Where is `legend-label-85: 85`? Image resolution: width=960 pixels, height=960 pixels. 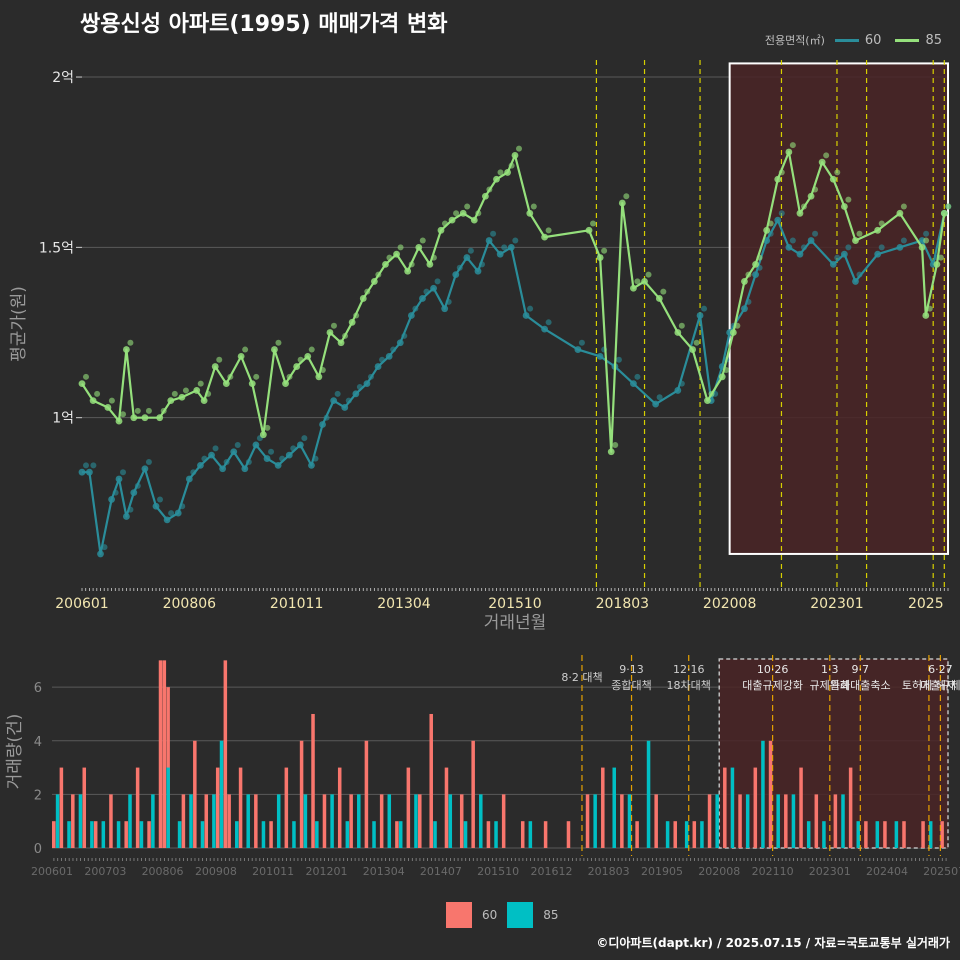
legend-label-85: 85 is located at coordinates (933, 40).